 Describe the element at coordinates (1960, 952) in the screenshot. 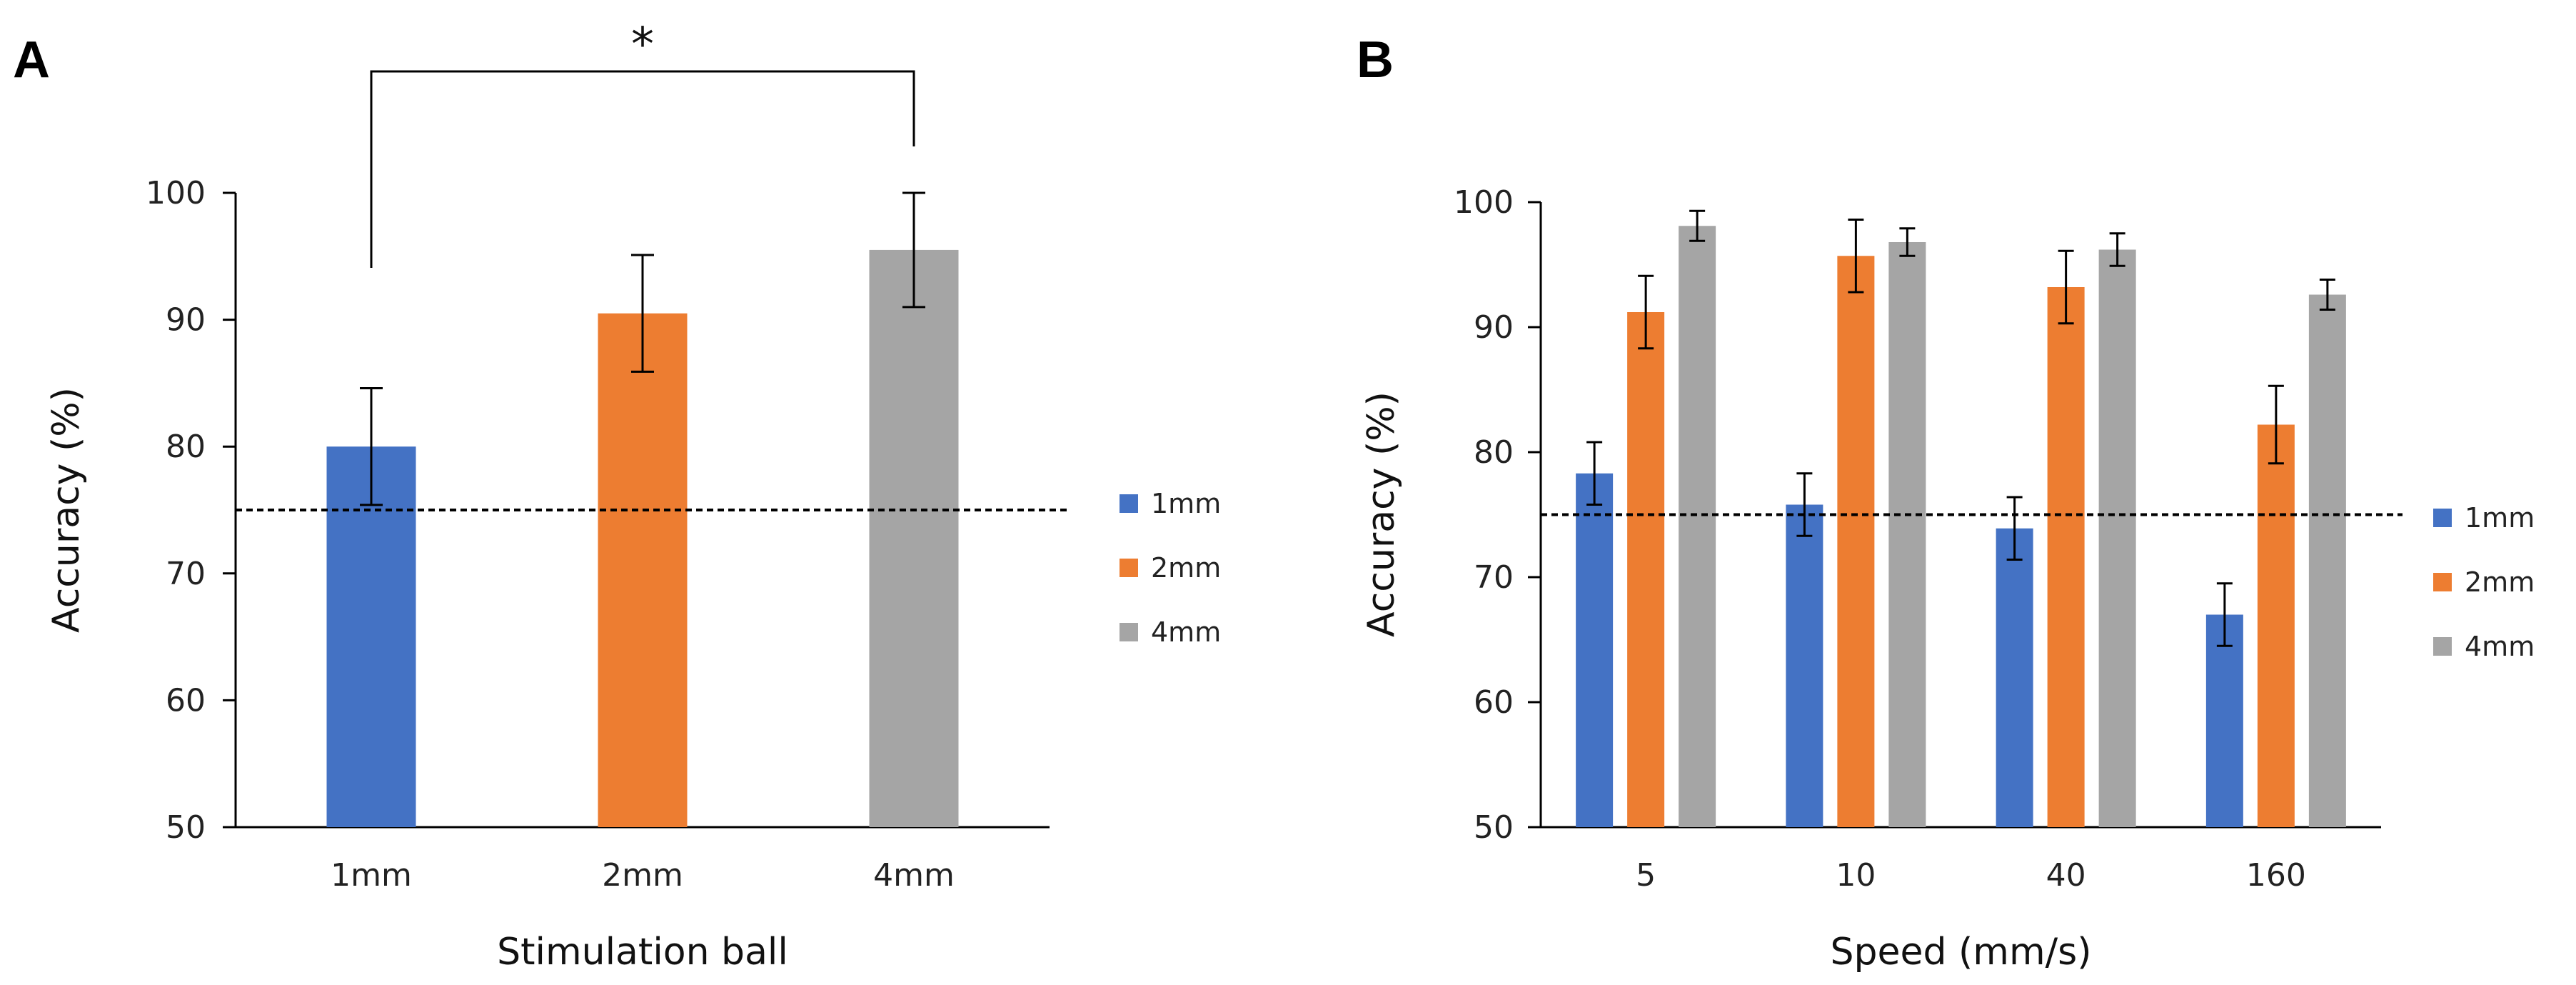

I see `x-axis-title: Speed (mm/s)` at that location.